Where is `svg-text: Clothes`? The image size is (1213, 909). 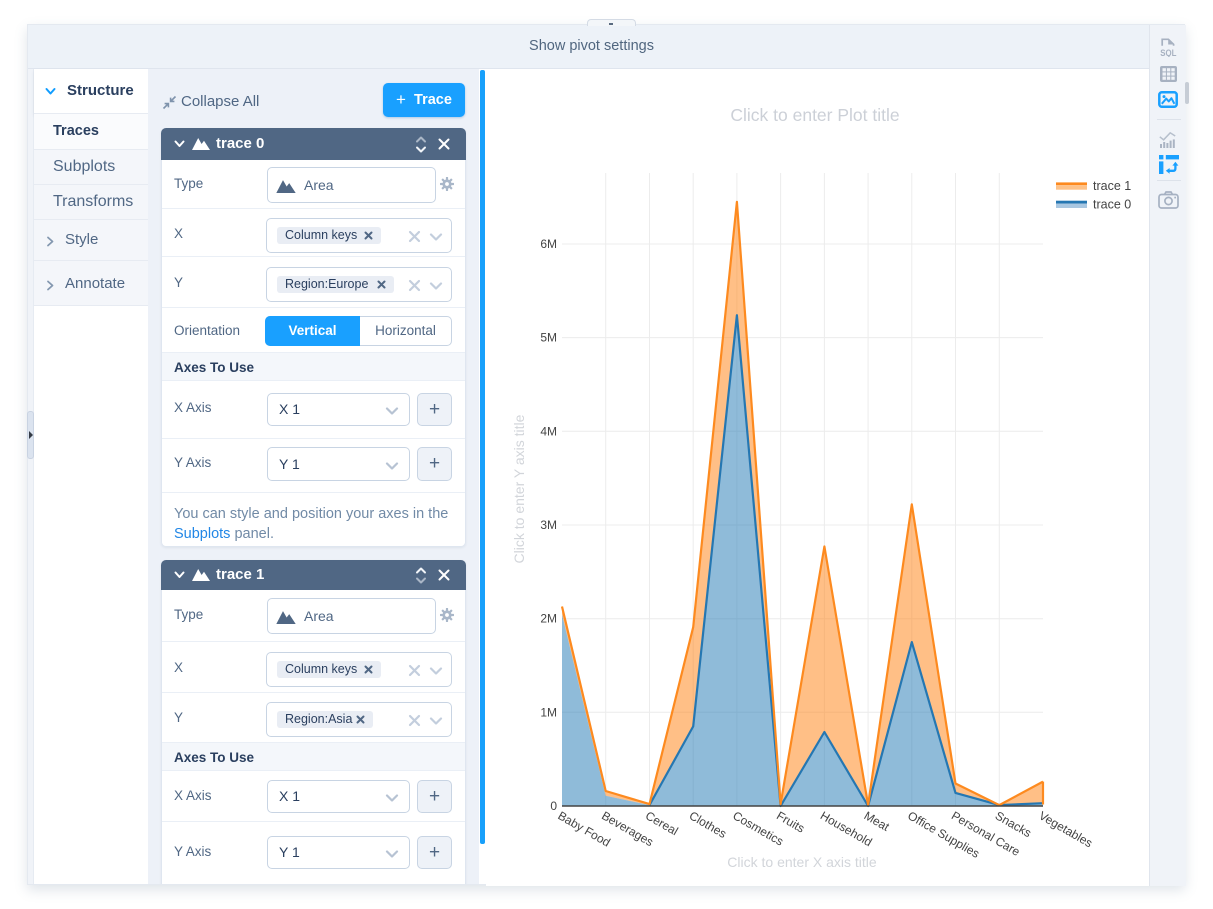 svg-text: Clothes is located at coordinates (708, 824).